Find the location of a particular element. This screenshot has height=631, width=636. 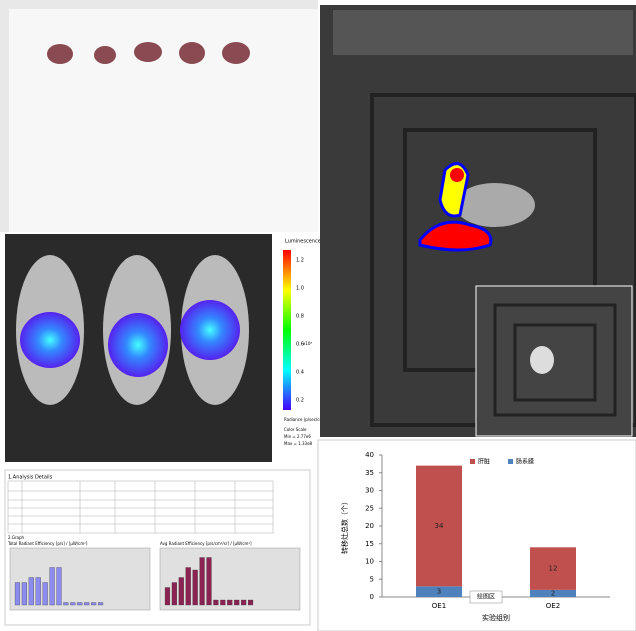

colorbar-label: 0.2 is located at coordinates (300, 401).